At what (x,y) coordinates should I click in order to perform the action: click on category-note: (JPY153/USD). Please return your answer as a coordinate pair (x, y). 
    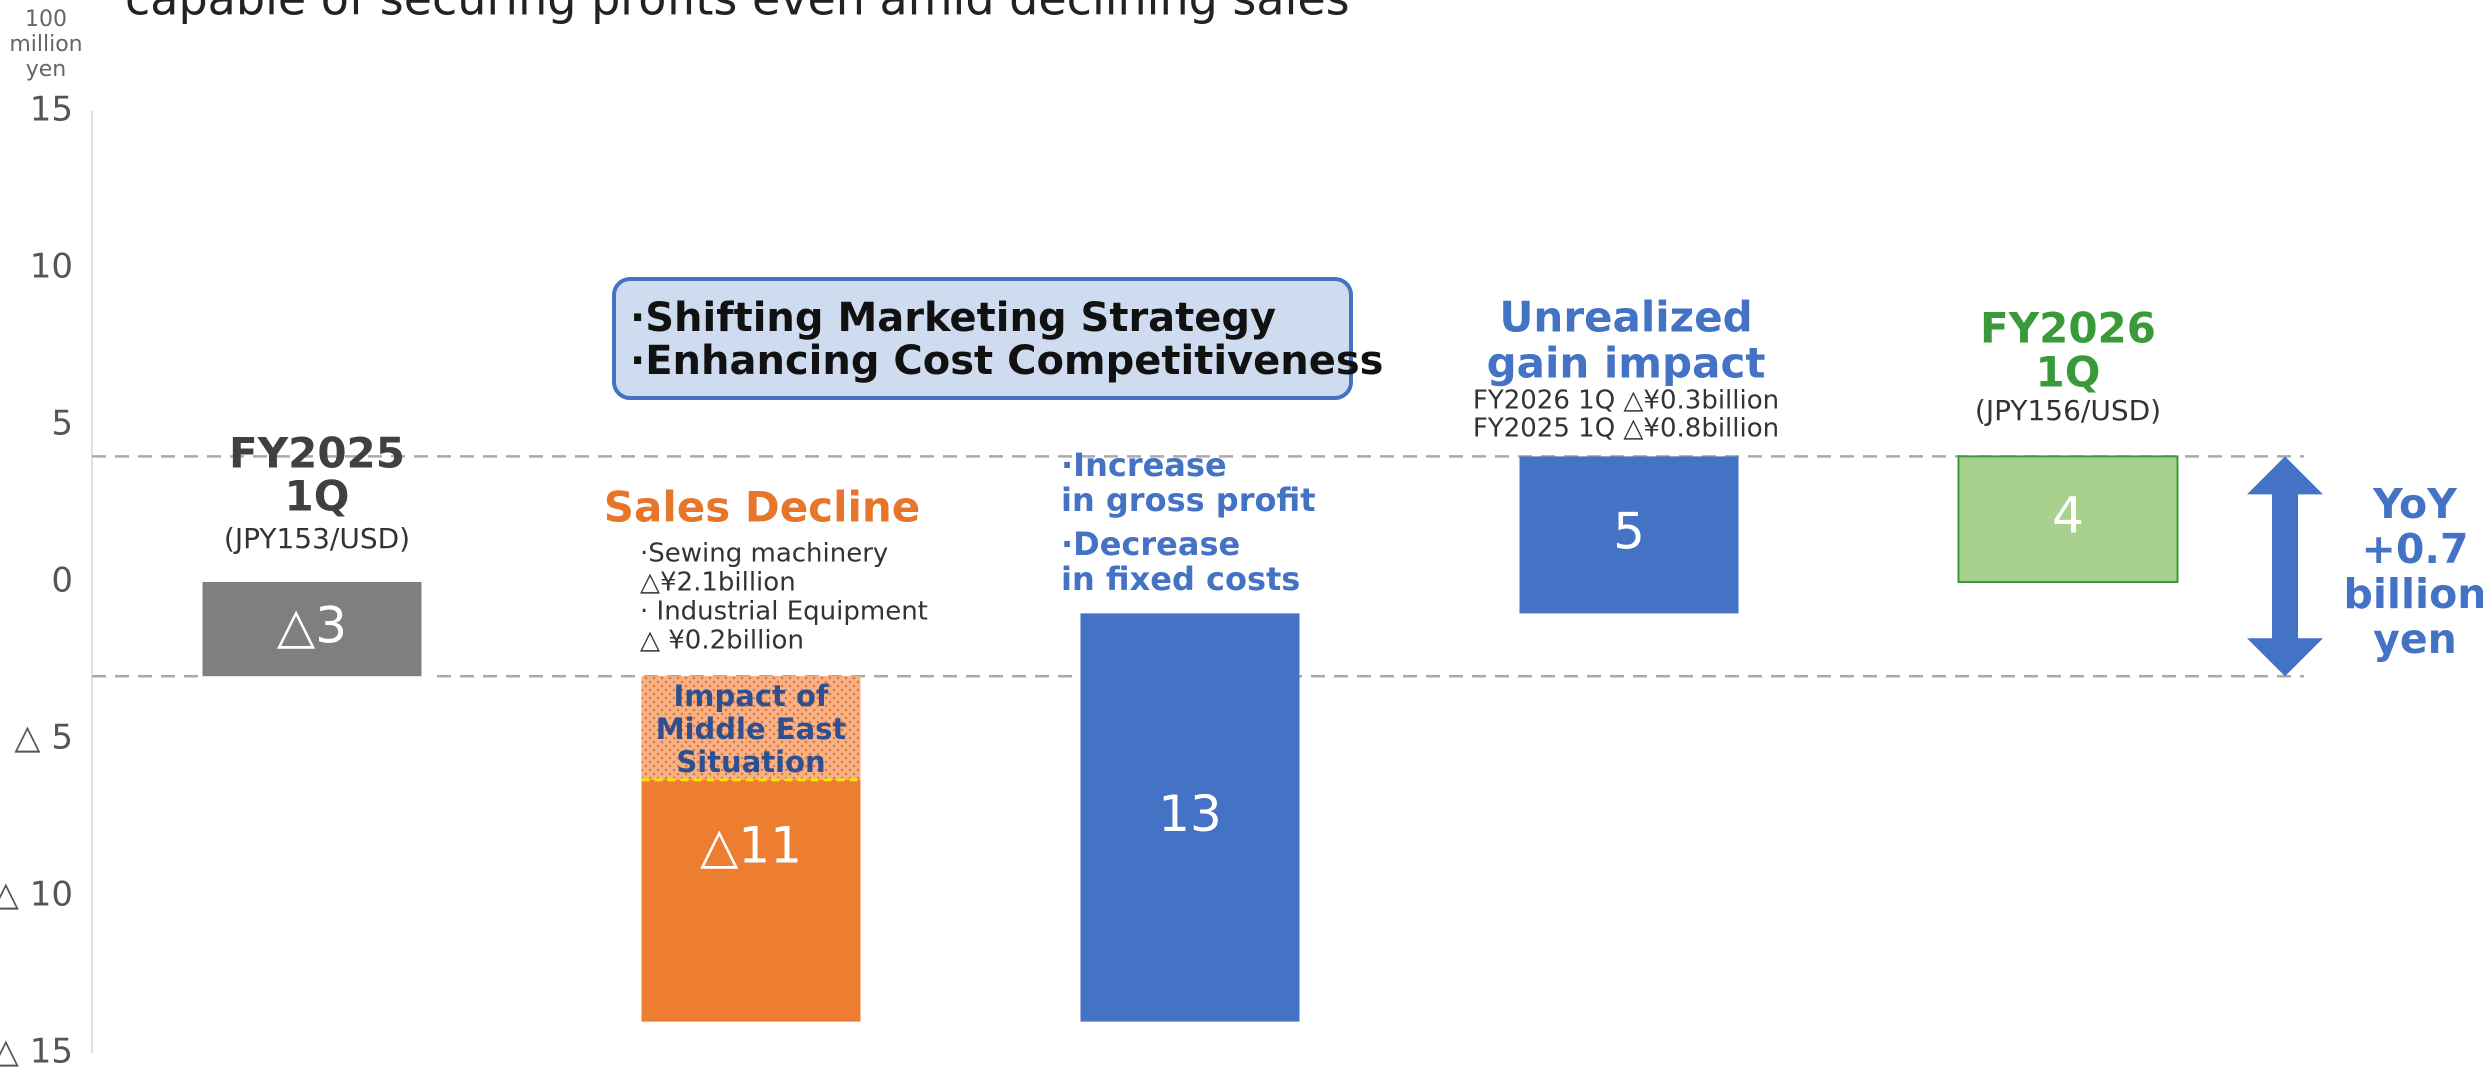
    Looking at the image, I should click on (317, 538).